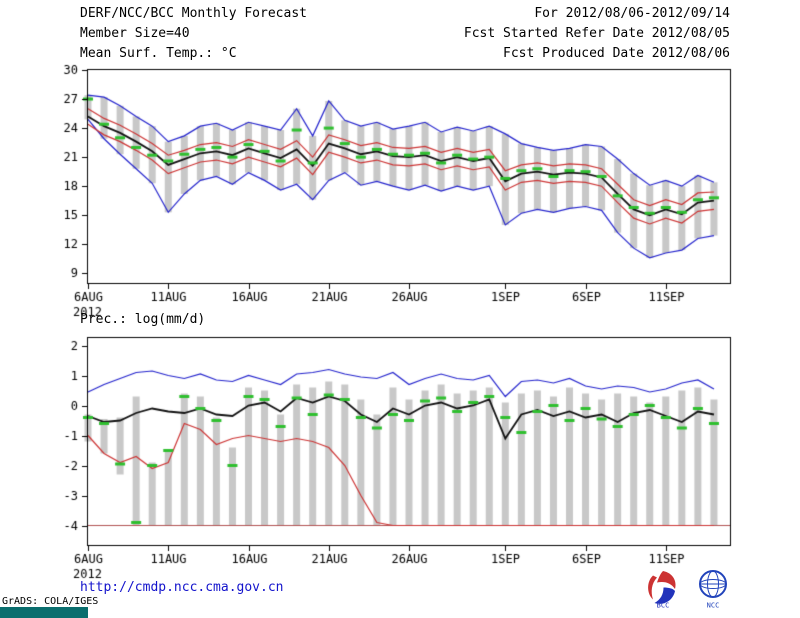 This screenshot has height=618, width=800. What do you see at coordinates (616, 53) in the screenshot?
I see `produced-date-label: Fcst Produced Date 2012/08/06` at bounding box center [616, 53].